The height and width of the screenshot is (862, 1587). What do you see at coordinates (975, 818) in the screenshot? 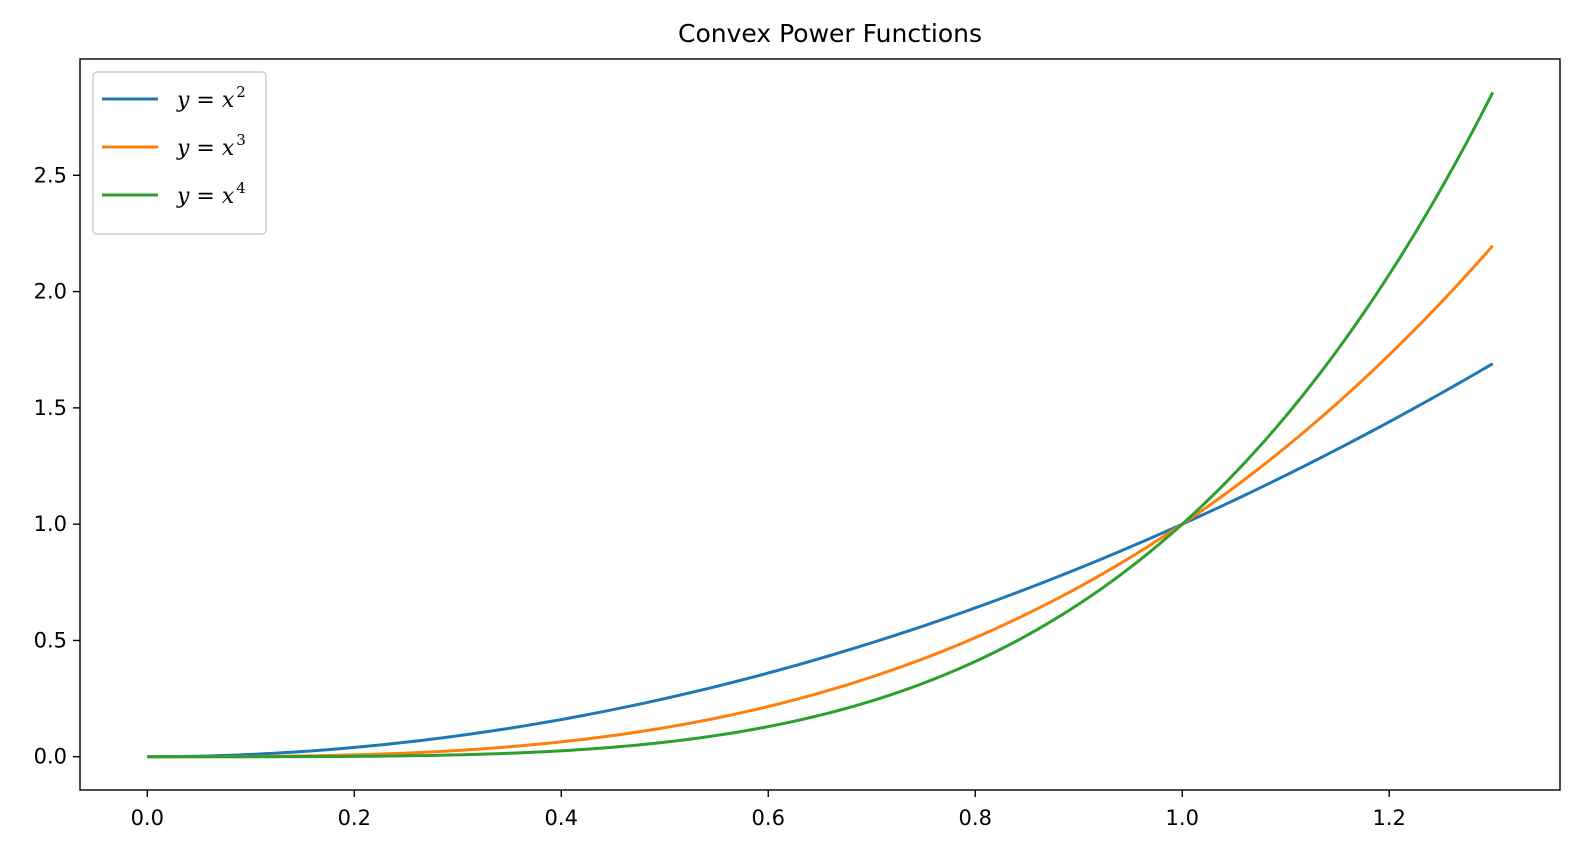
I see `x-tick-label: 0.8` at bounding box center [975, 818].